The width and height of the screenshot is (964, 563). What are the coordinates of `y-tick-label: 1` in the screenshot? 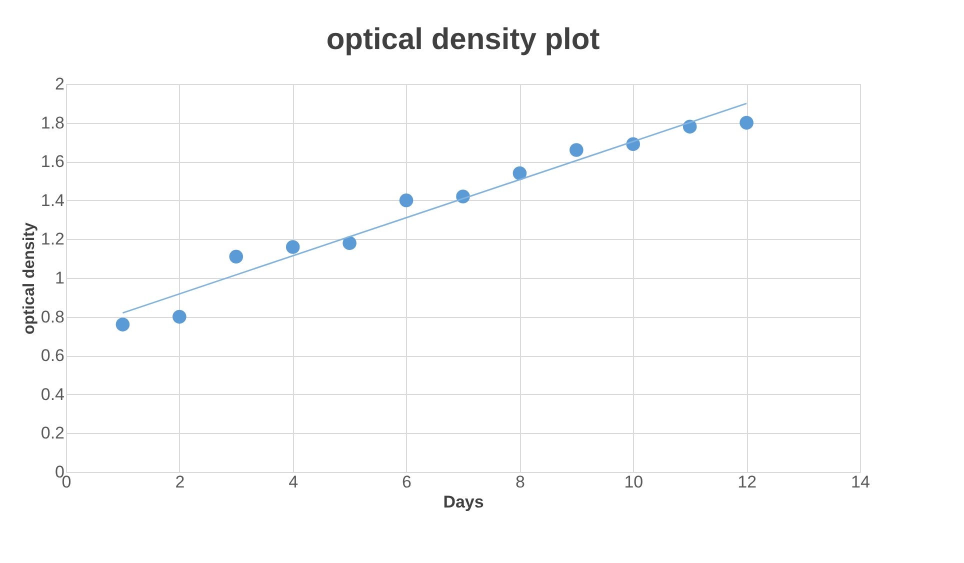 It's located at (59, 278).